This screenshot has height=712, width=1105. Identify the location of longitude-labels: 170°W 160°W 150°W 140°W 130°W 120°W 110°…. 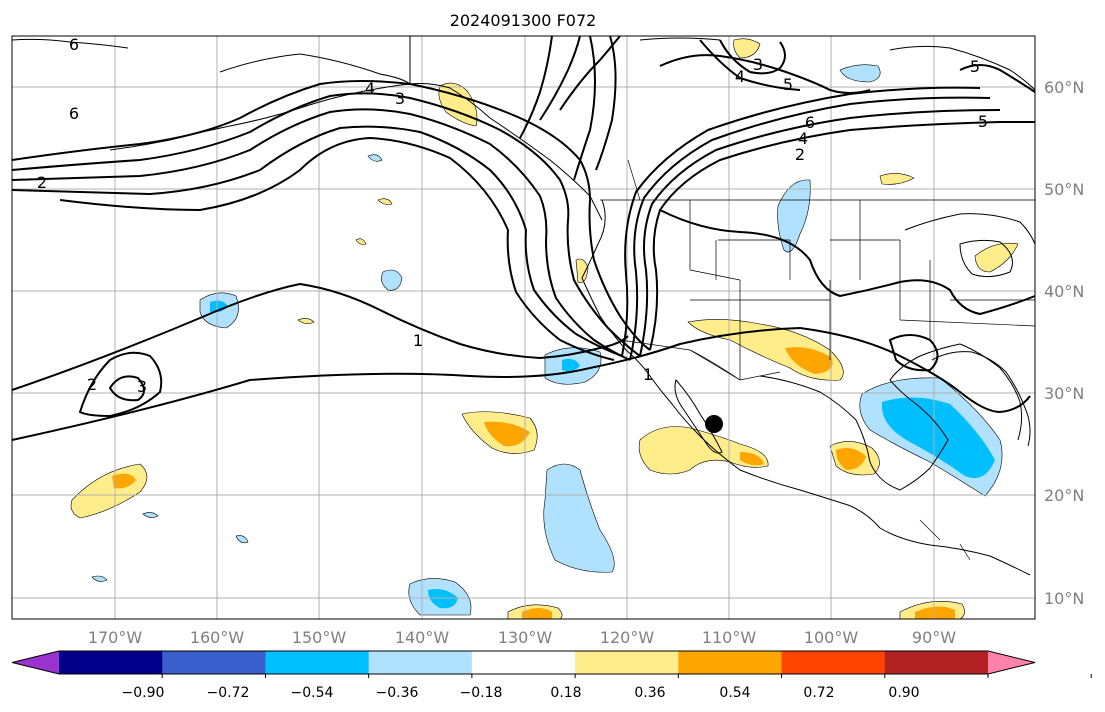
(522, 637).